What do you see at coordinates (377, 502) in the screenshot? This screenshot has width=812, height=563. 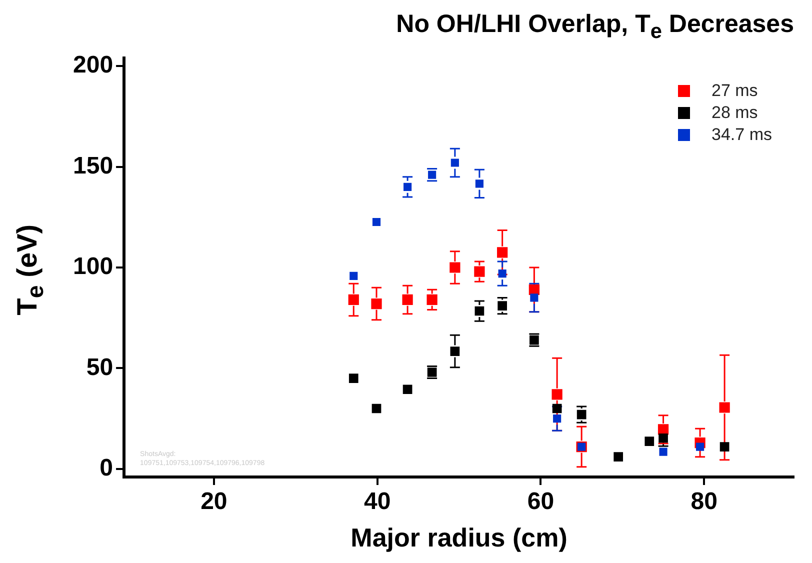 I see `x-tick-label: 40` at bounding box center [377, 502].